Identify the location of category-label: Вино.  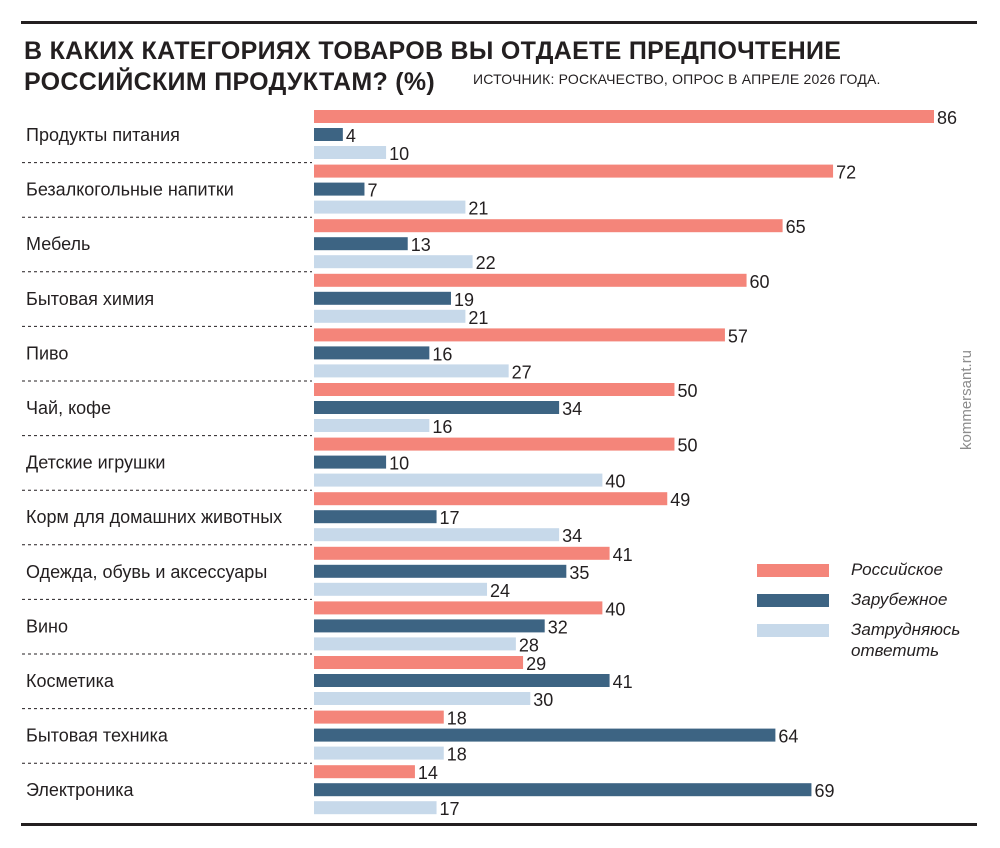
(47, 626).